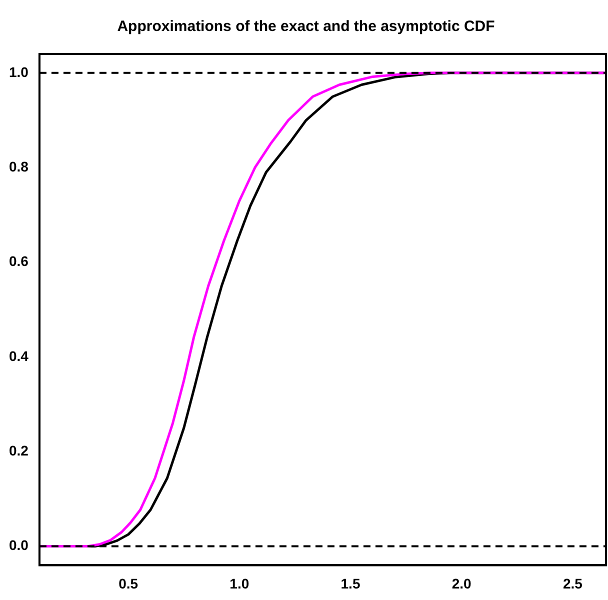 The image size is (608, 600). Describe the element at coordinates (18, 72) in the screenshot. I see `y-tick-label: 1.0` at that location.